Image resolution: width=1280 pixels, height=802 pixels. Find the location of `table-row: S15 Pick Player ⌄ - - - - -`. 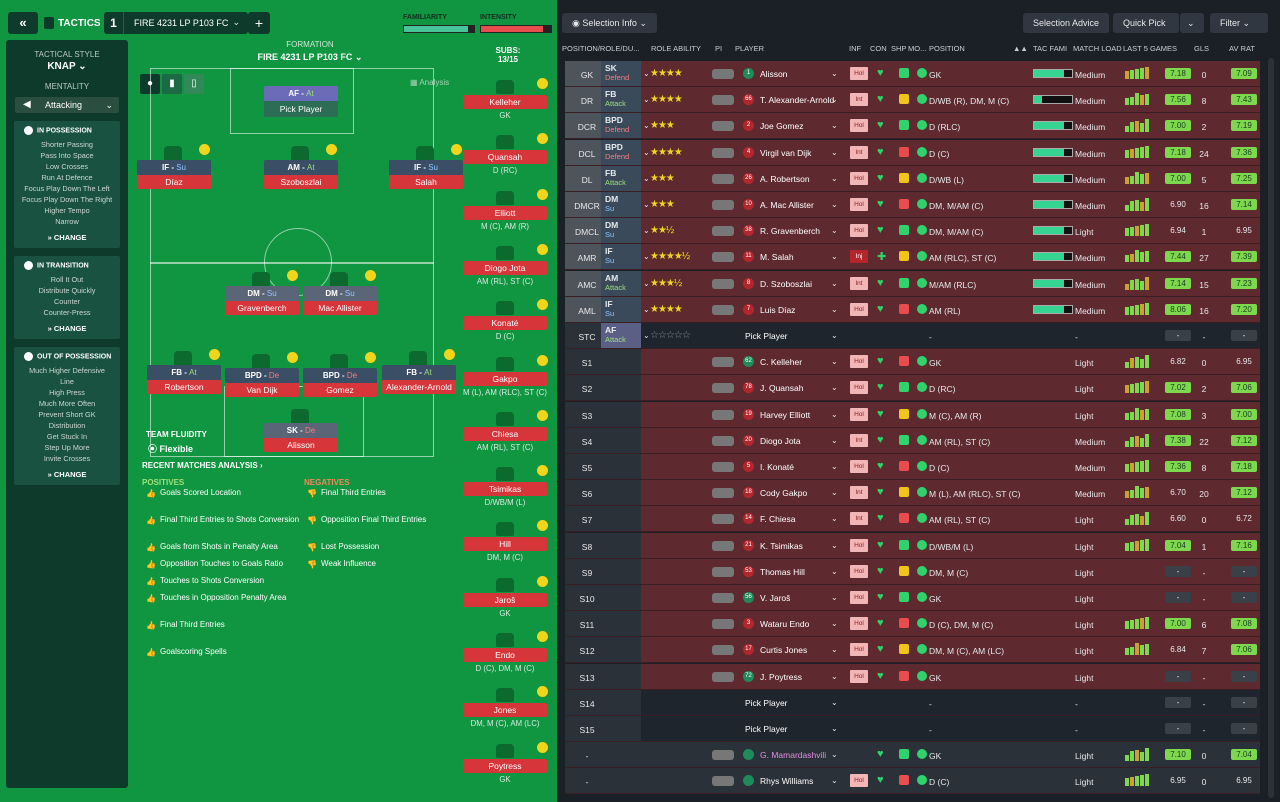

table-row: S15 Pick Player ⌄ - - - - - is located at coordinates (912, 729).